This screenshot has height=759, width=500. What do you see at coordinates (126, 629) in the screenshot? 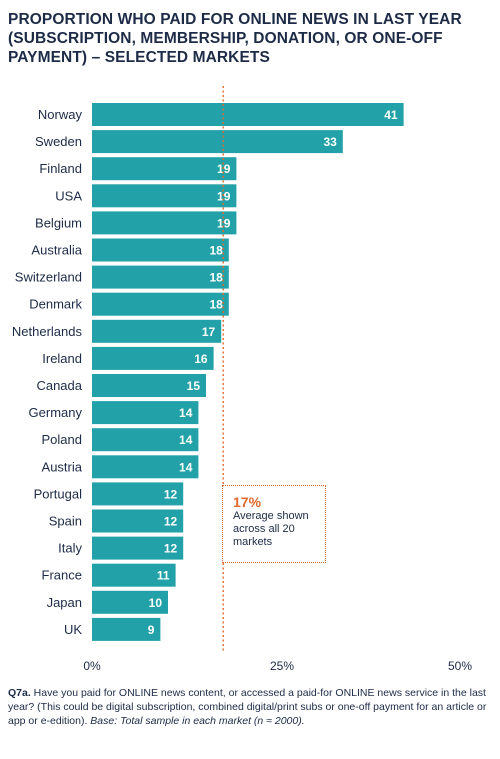
I see `bar-uk` at bounding box center [126, 629].